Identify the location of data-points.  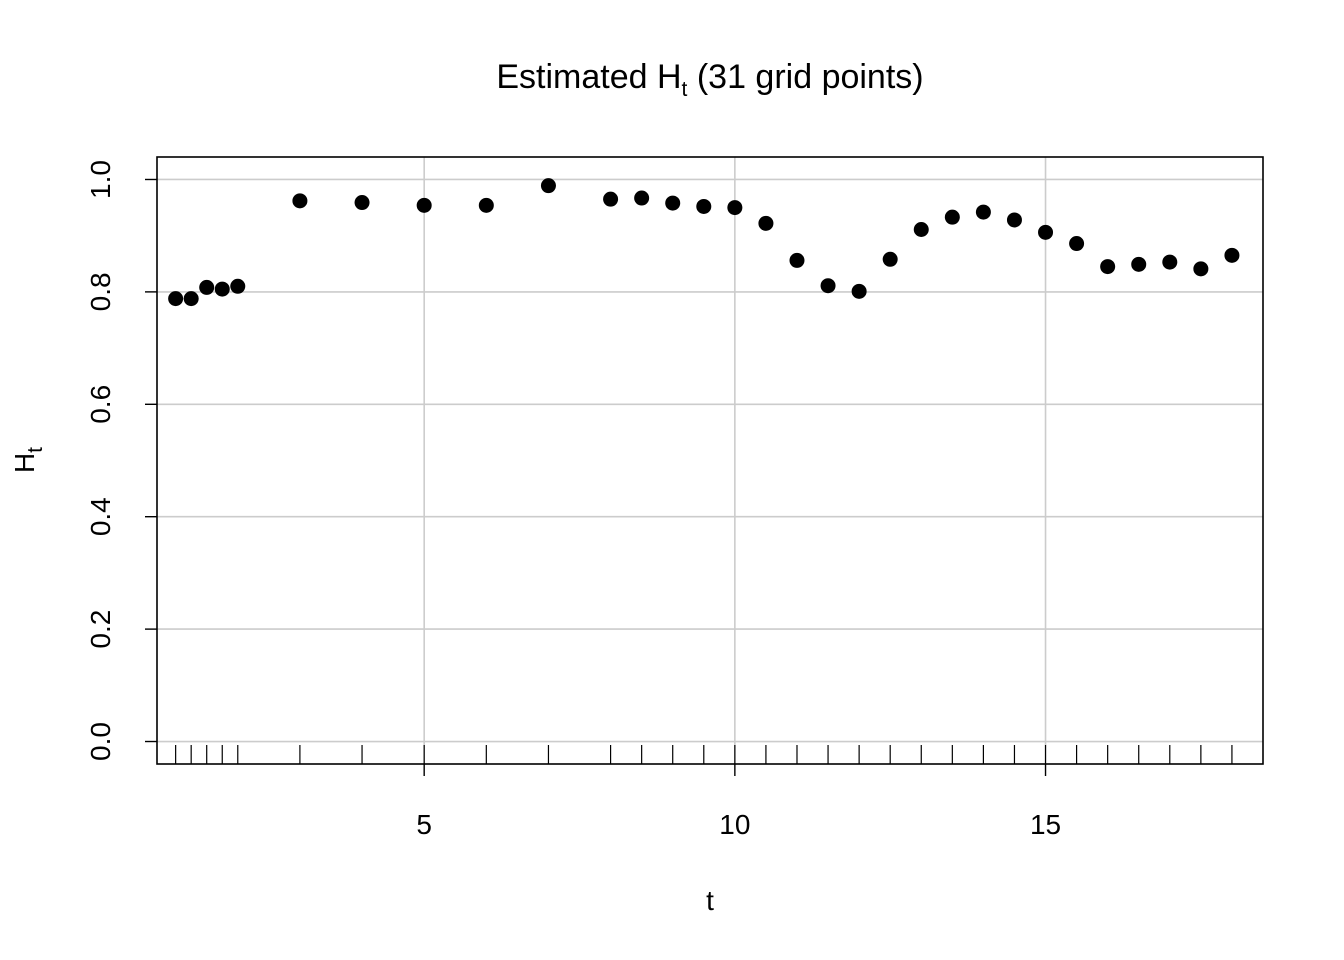
(704, 242).